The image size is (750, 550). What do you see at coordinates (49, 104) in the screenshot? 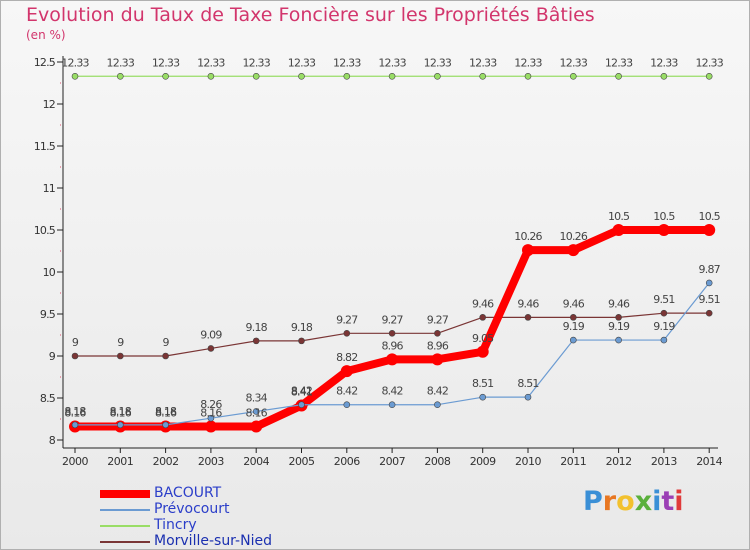
I see `y-tick-label: 12` at bounding box center [49, 104].